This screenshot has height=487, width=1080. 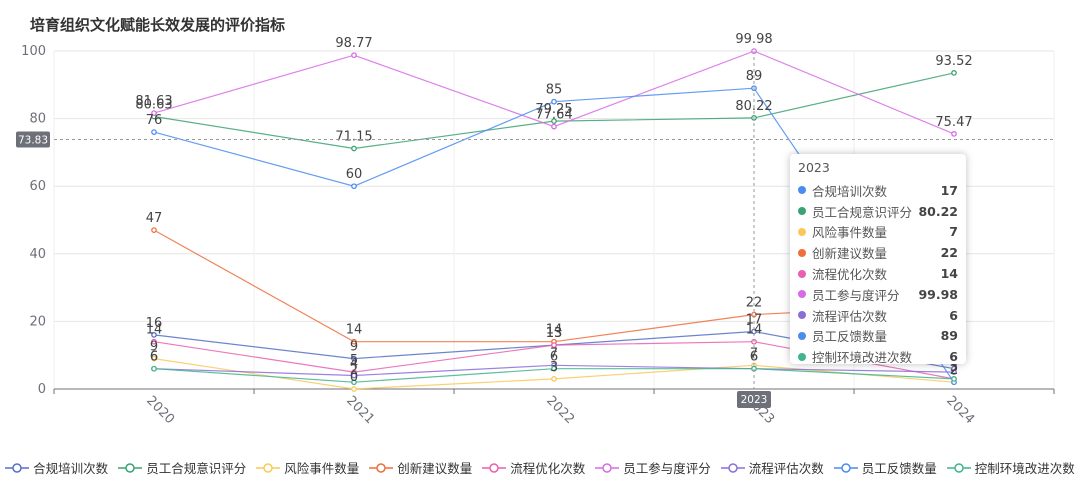 I want to click on legend-item: 风险事件数量, so click(x=307, y=467).